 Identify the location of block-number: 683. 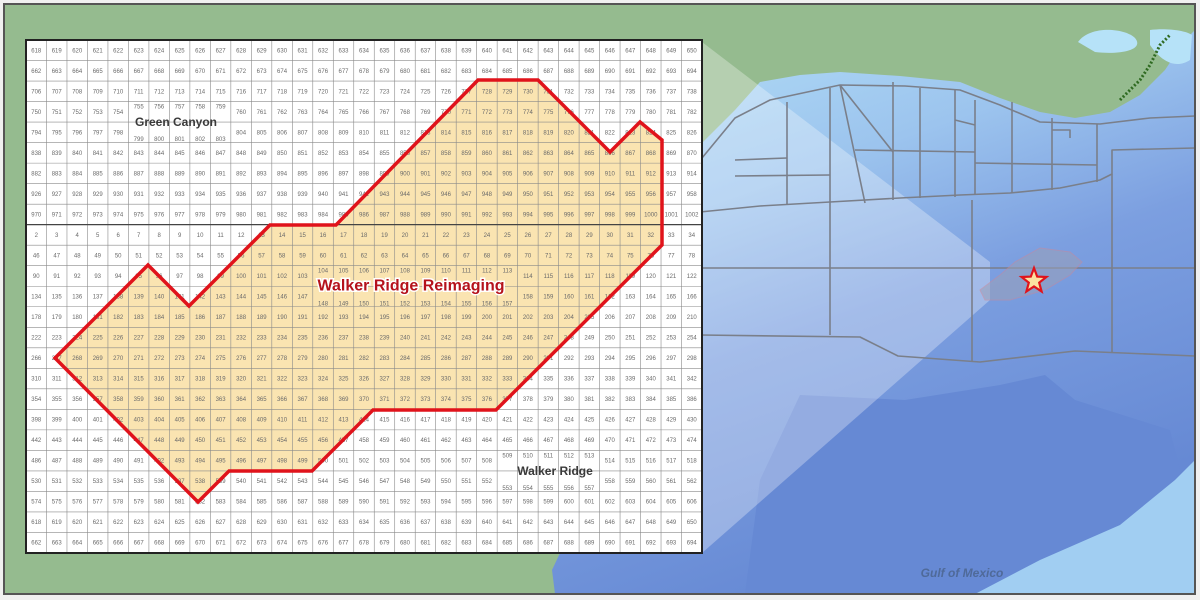
(466, 544).